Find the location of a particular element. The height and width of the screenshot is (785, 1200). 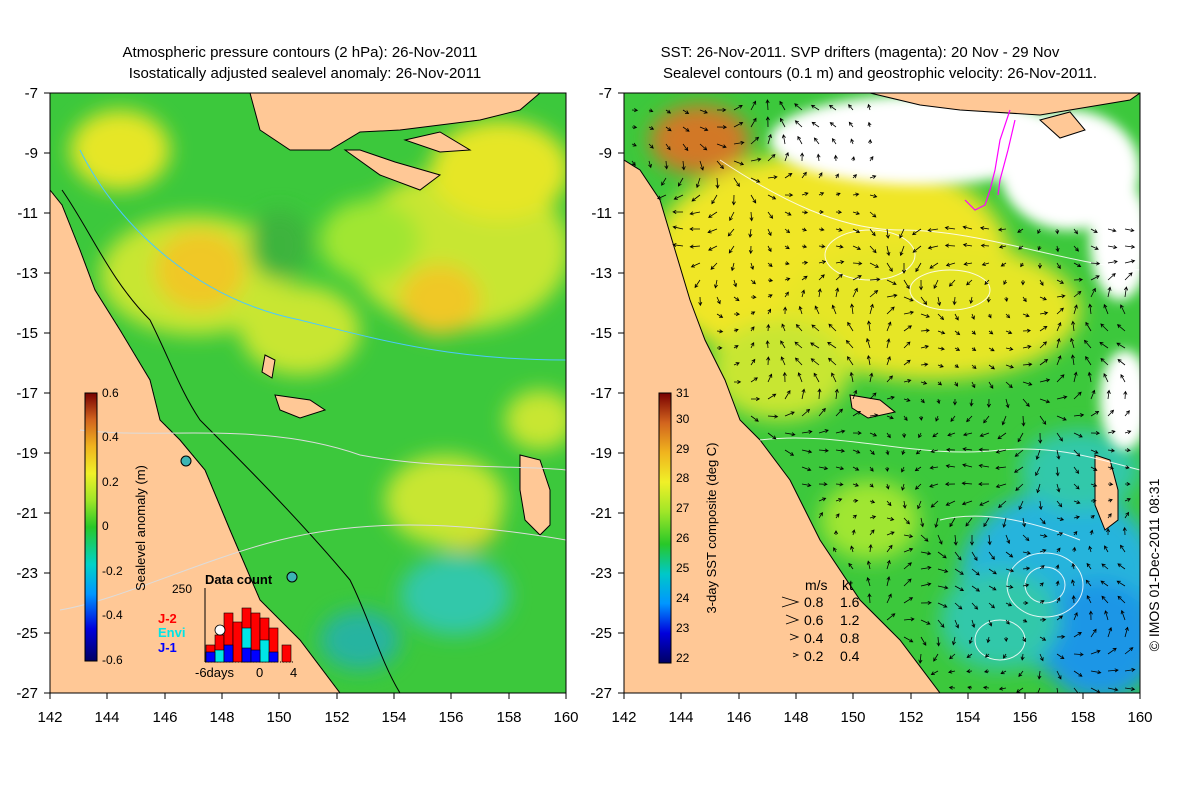

colorbar-tick: 26 is located at coordinates (683, 538).